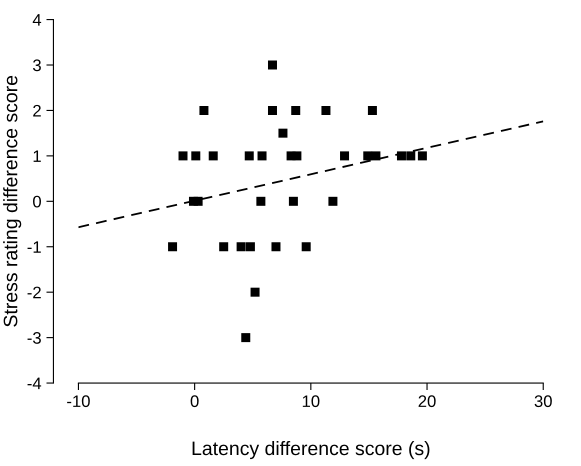  What do you see at coordinates (36, 65) in the screenshot?
I see `y-tick-label: 3` at bounding box center [36, 65].